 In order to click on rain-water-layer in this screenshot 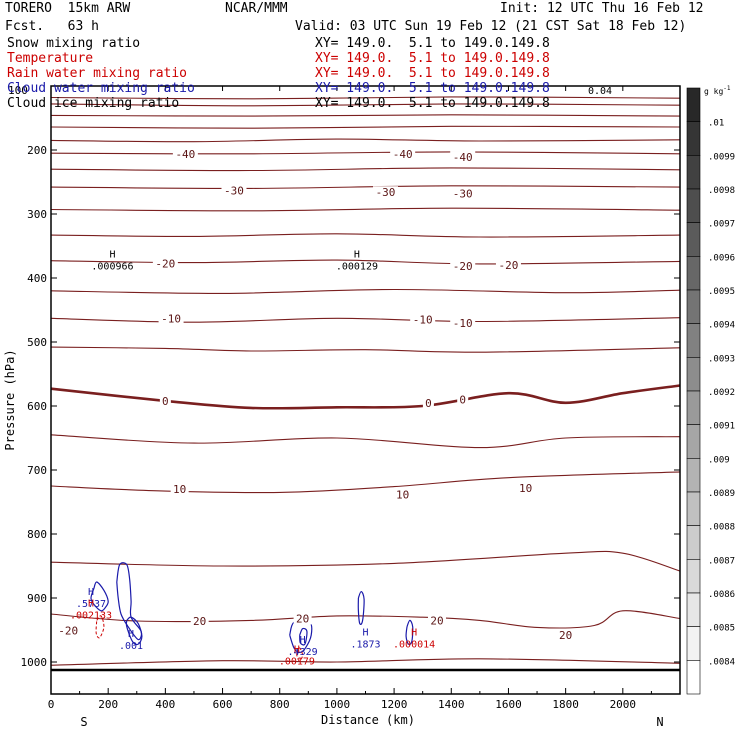, I will do `click(199, 638)`.